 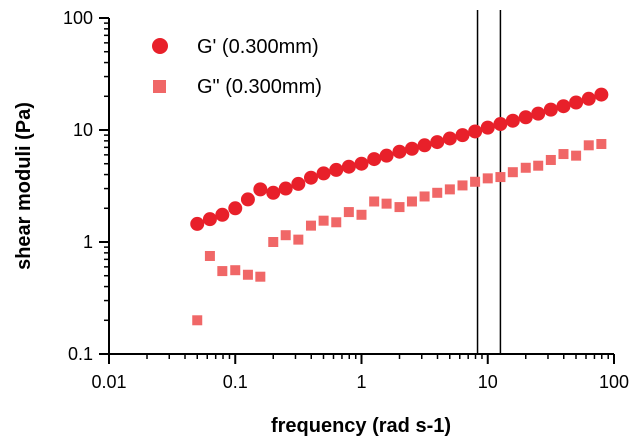 What do you see at coordinates (83, 130) in the screenshot?
I see `y-tick-label: 10` at bounding box center [83, 130].